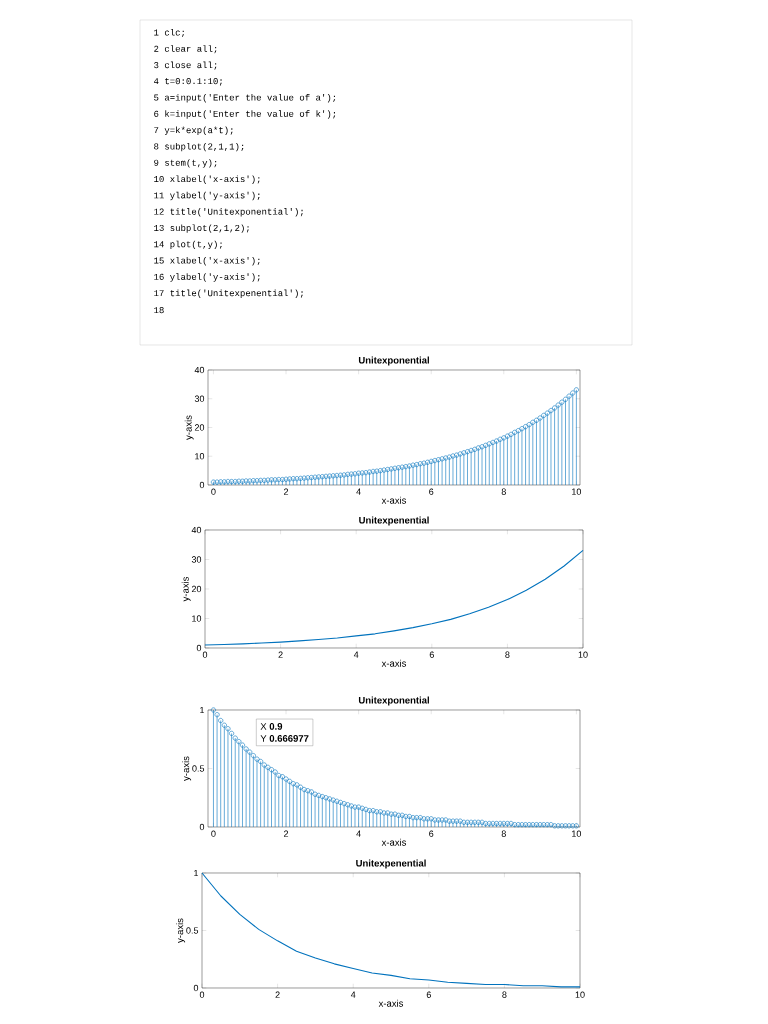 The width and height of the screenshot is (768, 1024). Describe the element at coordinates (207, 277) in the screenshot. I see `text: 16 ylabel('y-axis');` at that location.